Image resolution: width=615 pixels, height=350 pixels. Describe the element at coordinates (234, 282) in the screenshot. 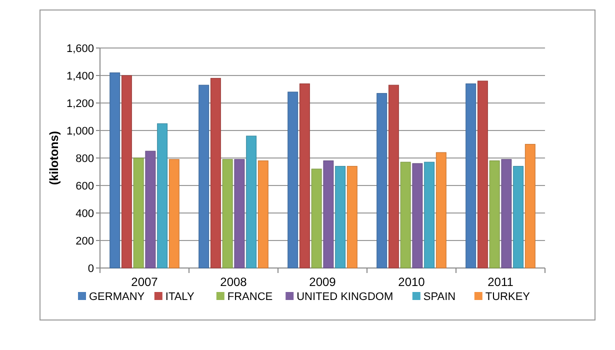

I see `x-tick-label: 2008` at that location.